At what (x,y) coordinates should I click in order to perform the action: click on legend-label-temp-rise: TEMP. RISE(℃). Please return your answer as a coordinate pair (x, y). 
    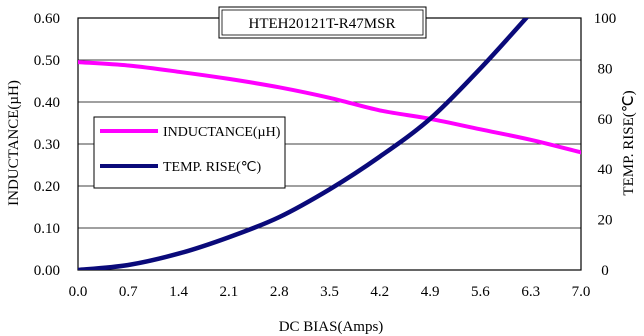
    Looking at the image, I should click on (212, 167).